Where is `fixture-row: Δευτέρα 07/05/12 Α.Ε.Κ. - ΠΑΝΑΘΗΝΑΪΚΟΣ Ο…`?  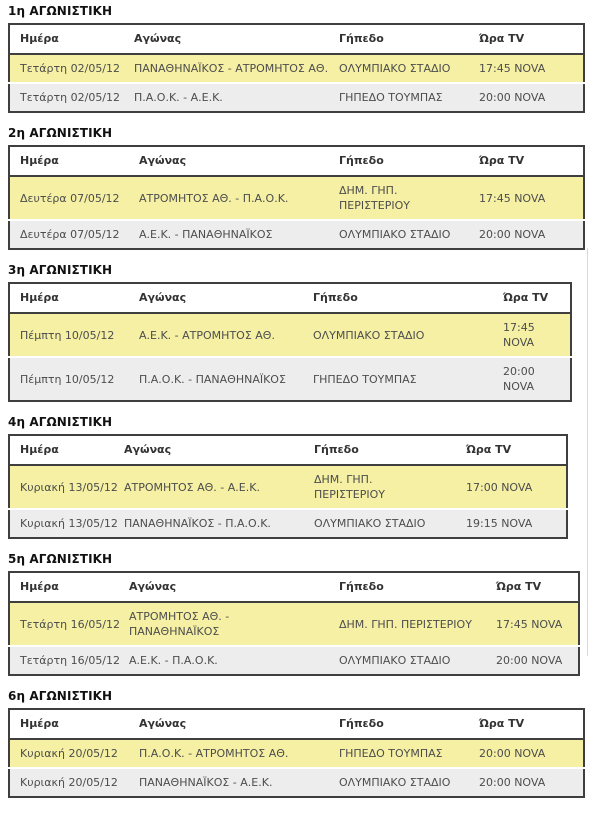 fixture-row: Δευτέρα 07/05/12 Α.Ε.Κ. - ΠΑΝΑΘΗΝΑΪΚΟΣ Ο… is located at coordinates (296, 234).